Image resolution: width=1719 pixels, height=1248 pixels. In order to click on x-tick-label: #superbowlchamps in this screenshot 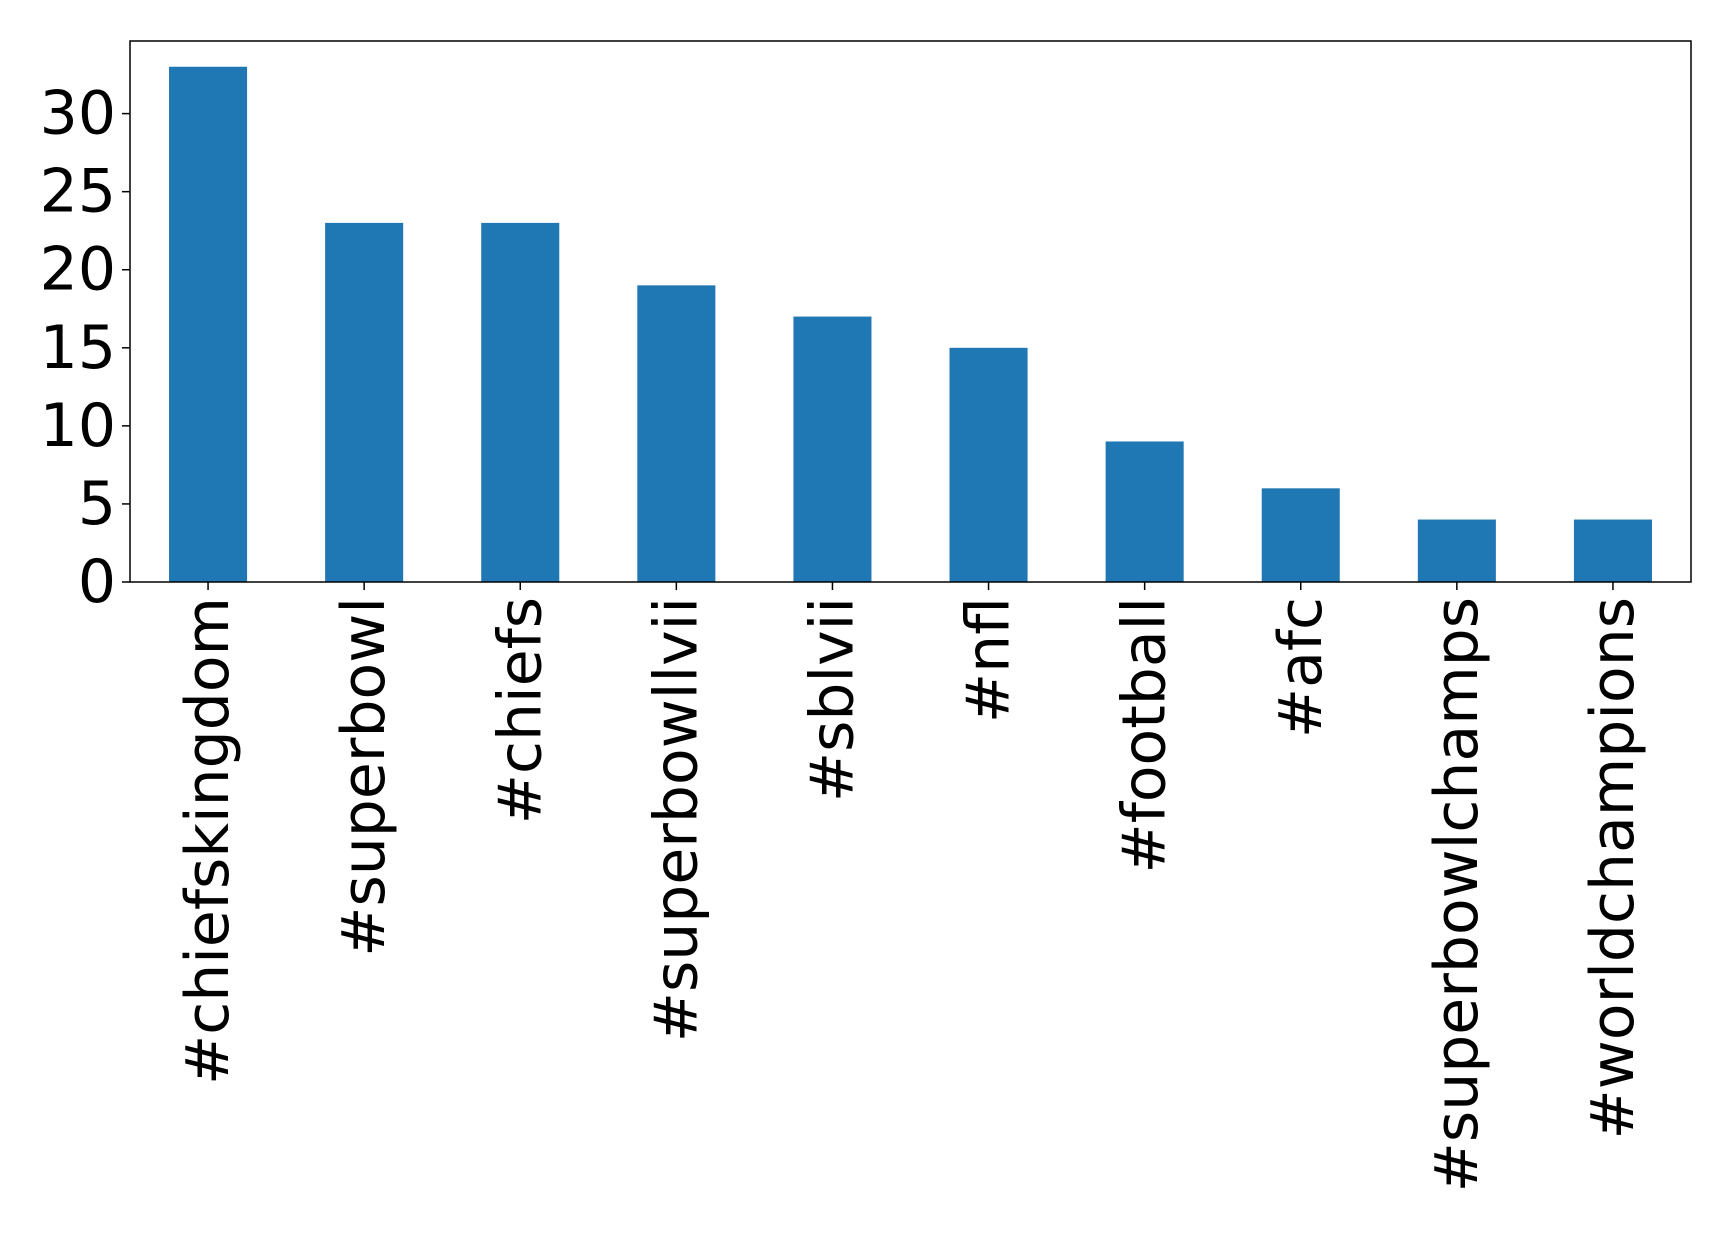, I will do `click(1457, 894)`.